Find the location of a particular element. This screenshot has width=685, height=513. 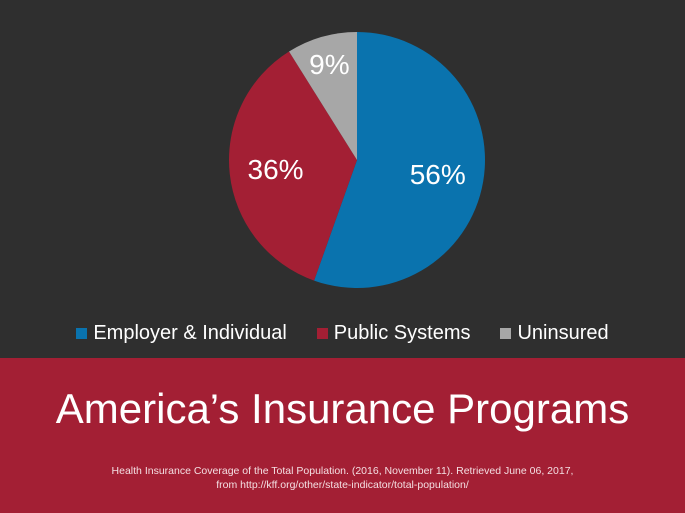

slice-label-public-systems: 36% is located at coordinates (276, 169).